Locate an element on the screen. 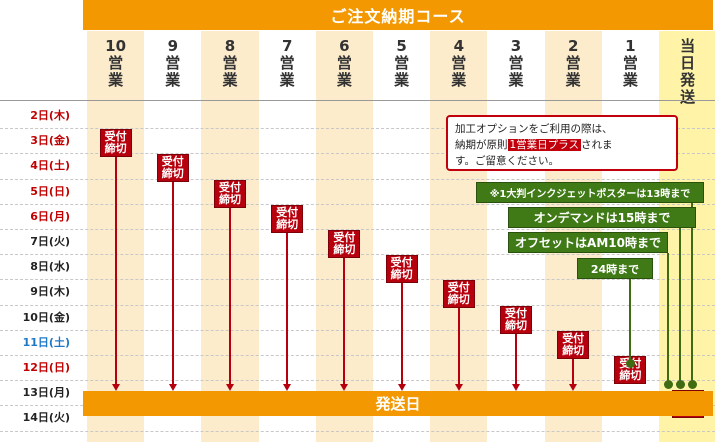  column-number: 7 is located at coordinates (287, 46).